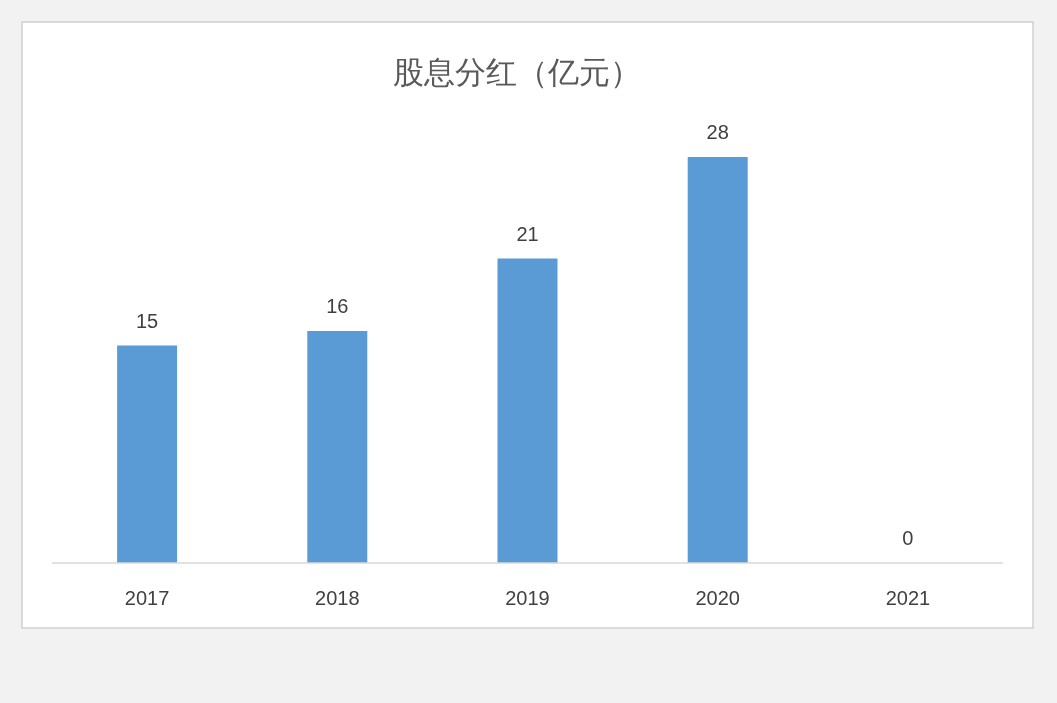 This screenshot has height=703, width=1057. What do you see at coordinates (527, 233) in the screenshot?
I see `data-label: 21` at bounding box center [527, 233].